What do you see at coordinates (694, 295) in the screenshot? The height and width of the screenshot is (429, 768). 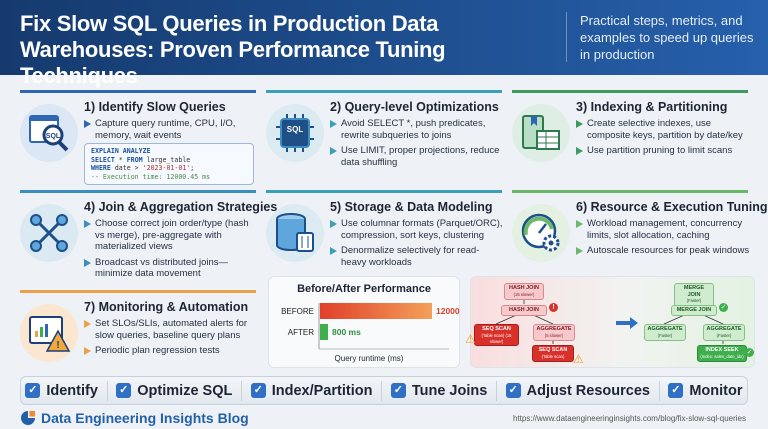 I see `plan-node-merge-join-top: MERGE JOIN (Faster)` at bounding box center [694, 295].